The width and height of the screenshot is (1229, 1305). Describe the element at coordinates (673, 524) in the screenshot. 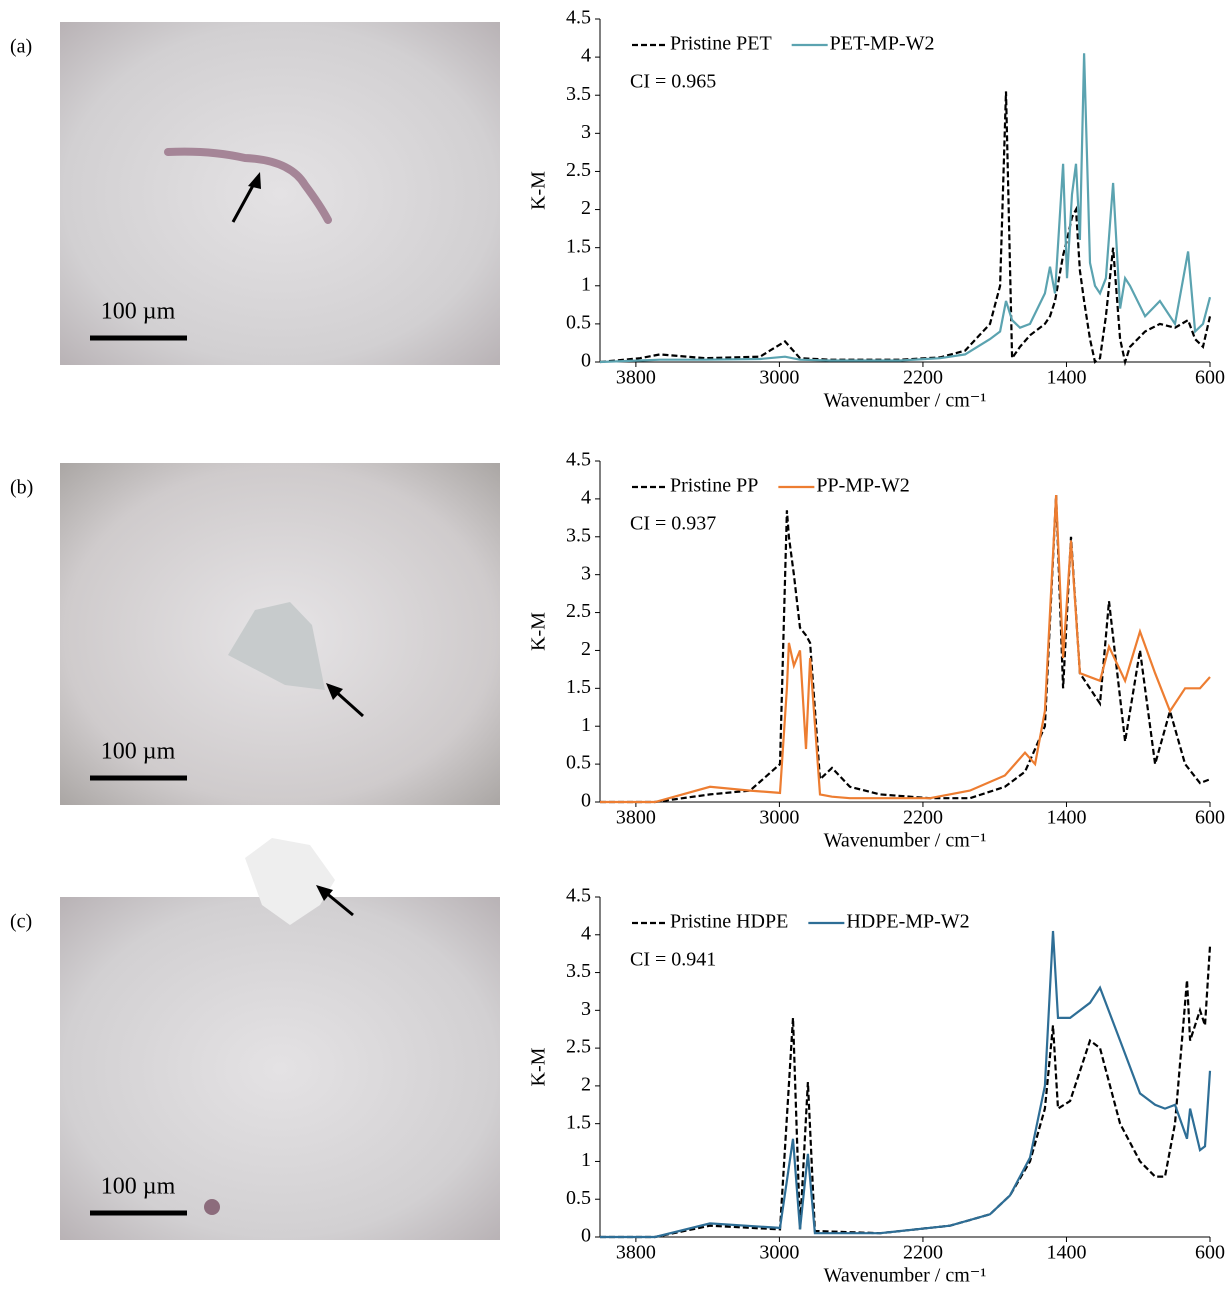

I see `annotation: CI = 0.937` at that location.